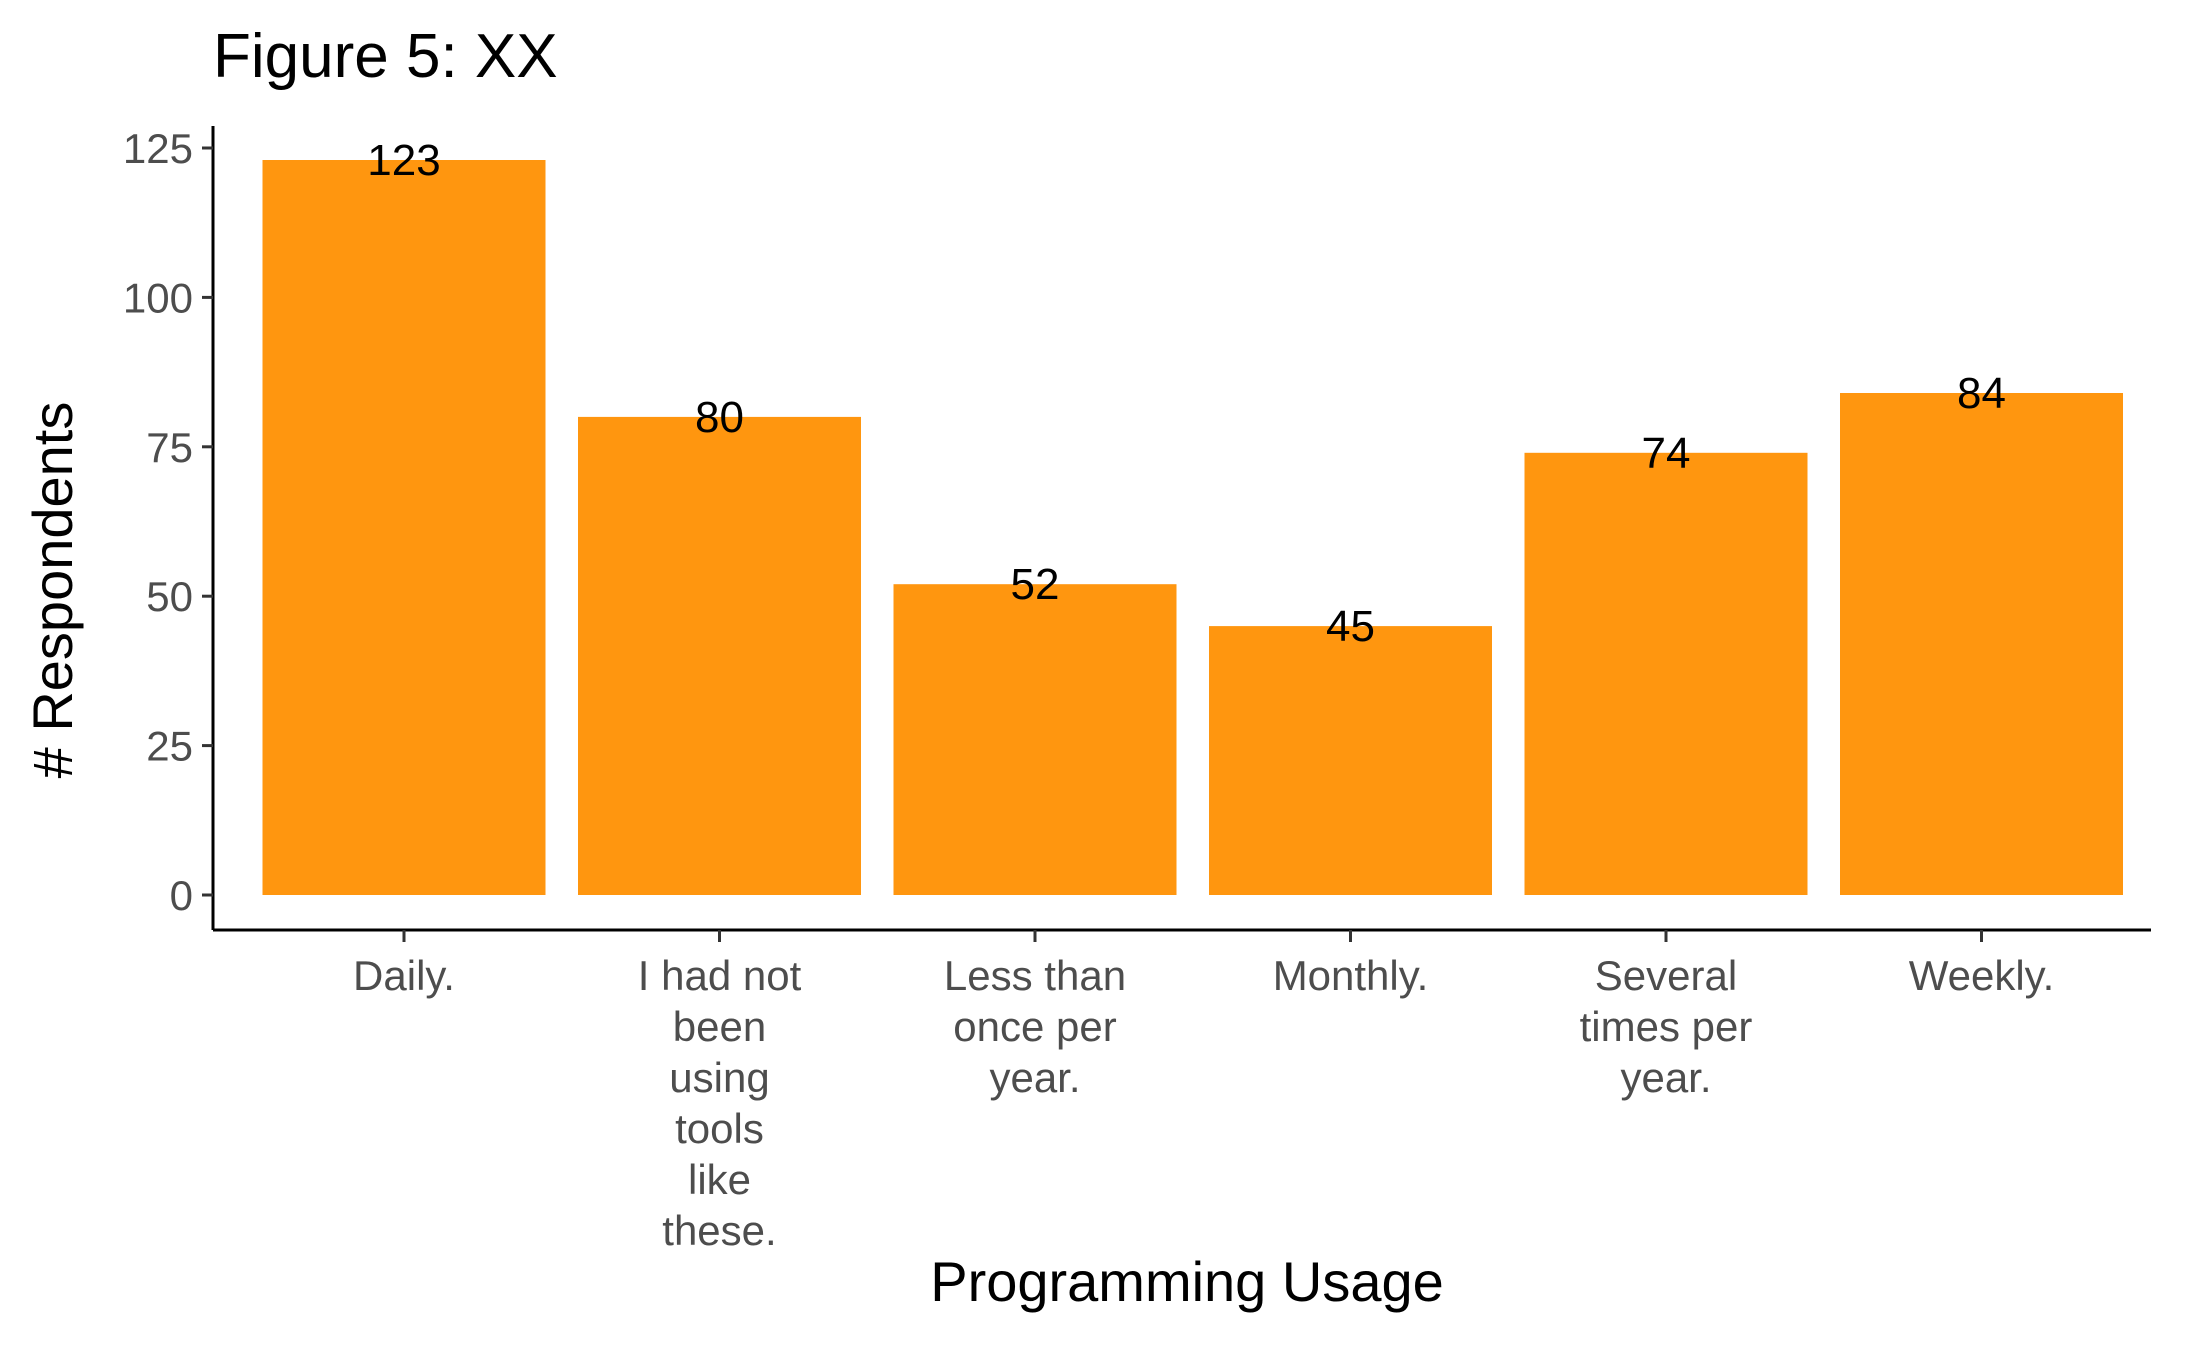 The height and width of the screenshot is (1356, 2187). Describe the element at coordinates (168, 522) in the screenshot. I see `y-ticks-group: 0 25 50 75 100 125` at that location.